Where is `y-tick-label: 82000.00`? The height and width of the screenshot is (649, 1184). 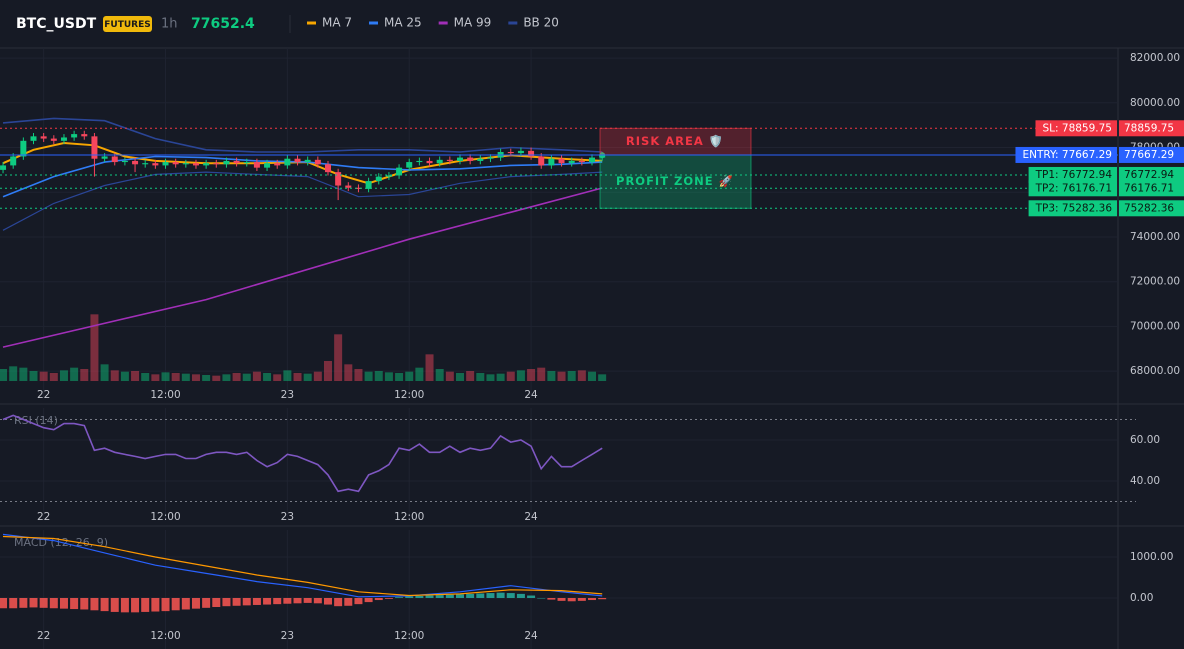
y-tick-label: 82000.00 is located at coordinates (1155, 58).